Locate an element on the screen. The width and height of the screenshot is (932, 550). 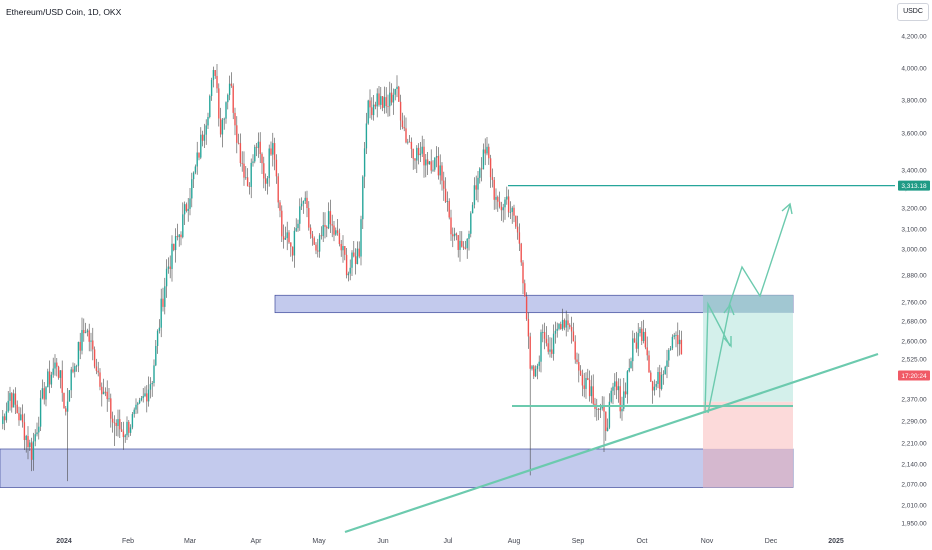
support-zone-rect is located at coordinates (397, 468).